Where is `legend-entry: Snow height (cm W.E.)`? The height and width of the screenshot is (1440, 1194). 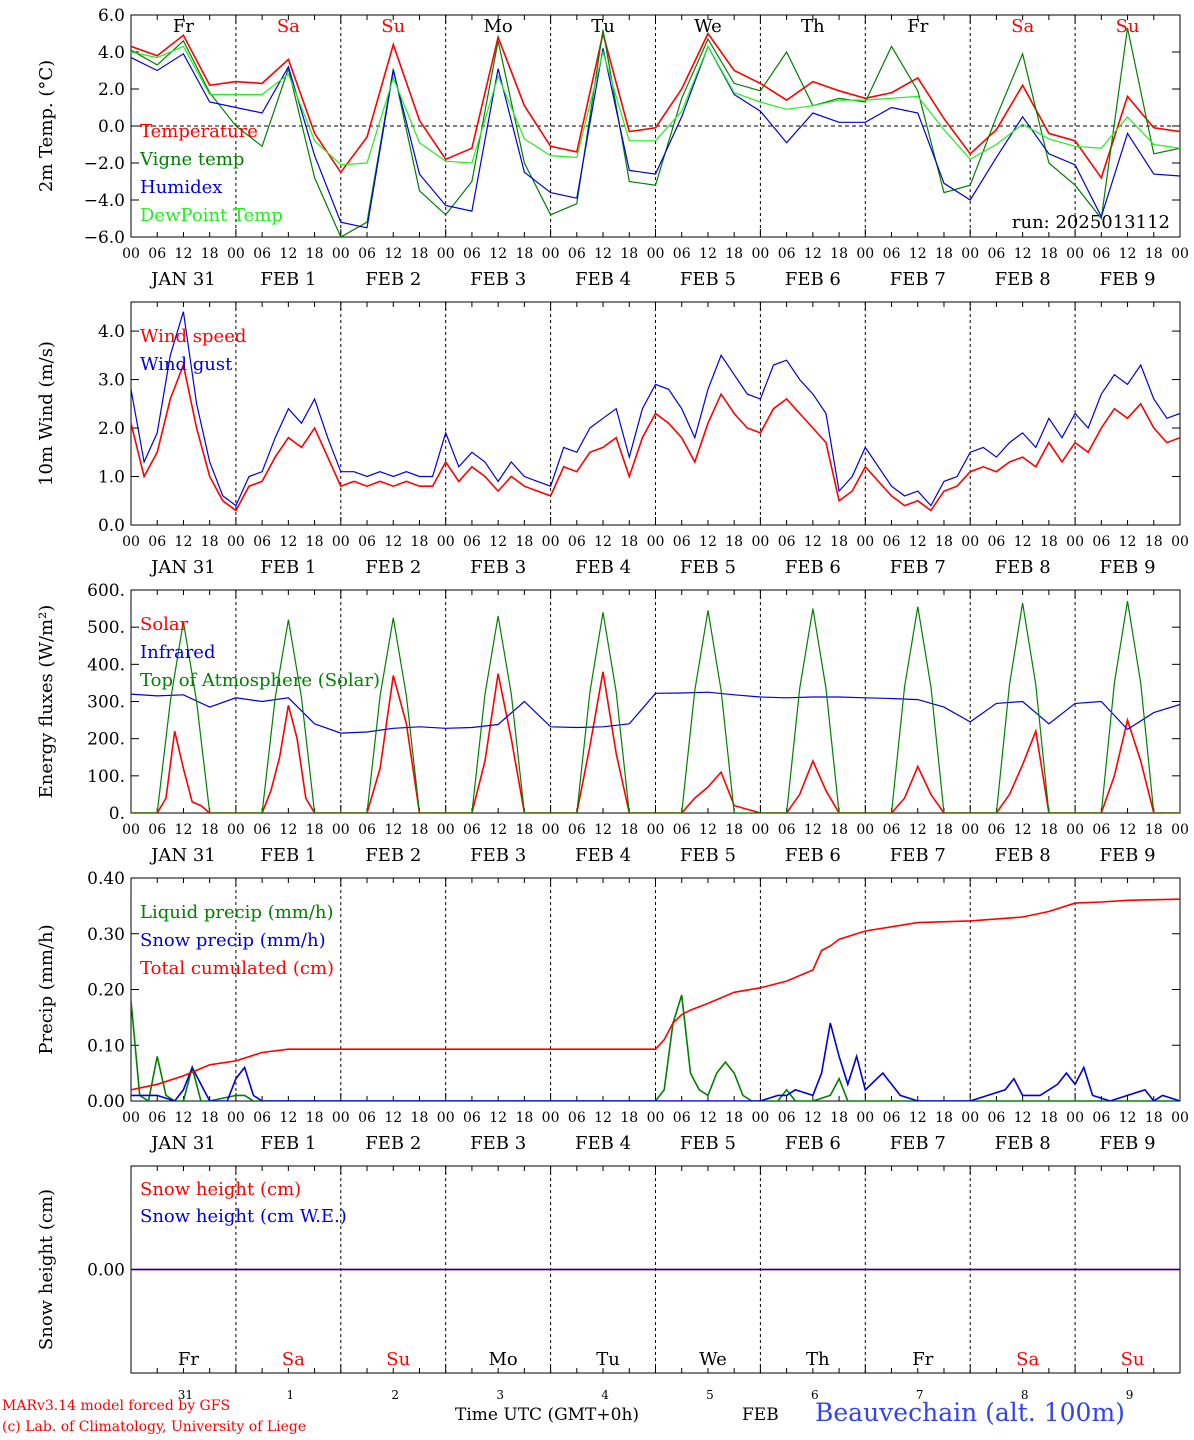
legend-entry: Snow height (cm W.E.) is located at coordinates (243, 1216).